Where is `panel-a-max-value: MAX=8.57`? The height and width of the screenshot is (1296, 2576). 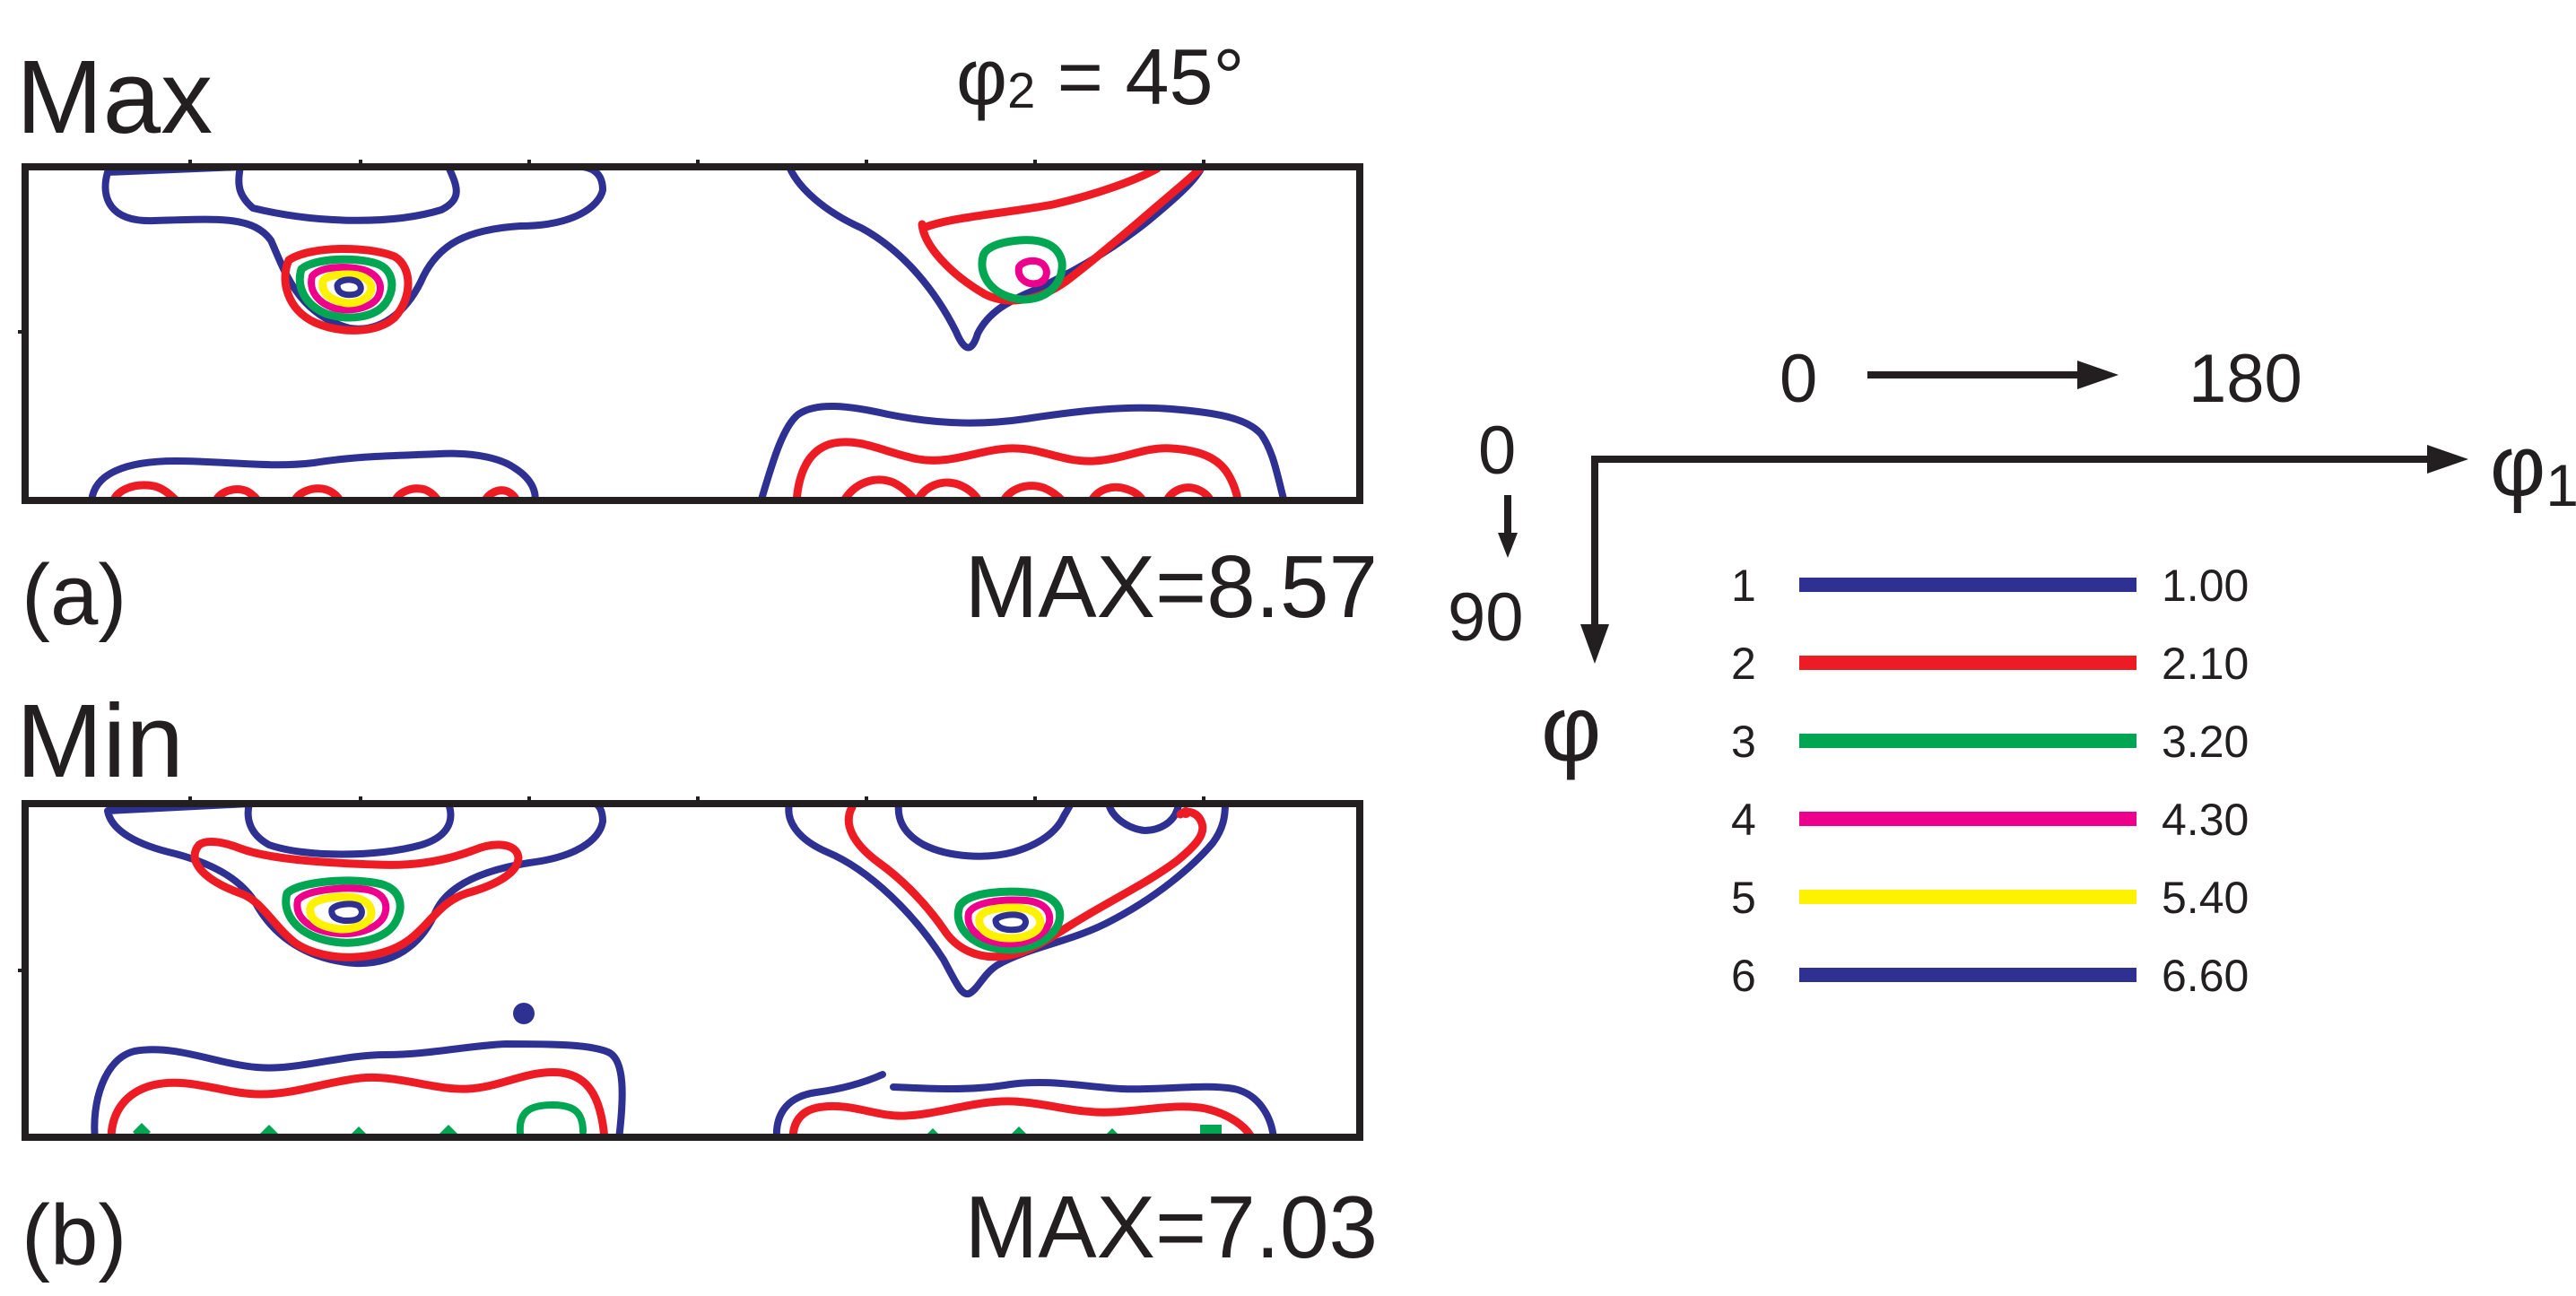 panel-a-max-value: MAX=8.57 is located at coordinates (1171, 586).